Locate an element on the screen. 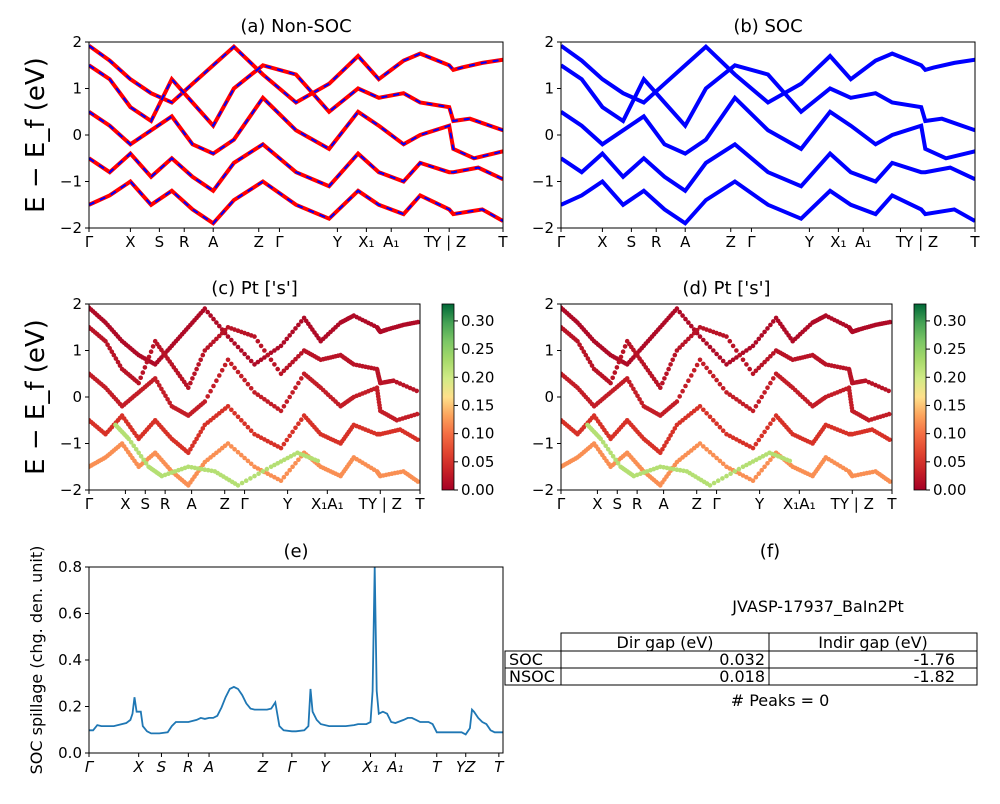 Image resolution: width=1000 pixels, height=804 pixels. band-series-group is located at coordinates (296, 134).